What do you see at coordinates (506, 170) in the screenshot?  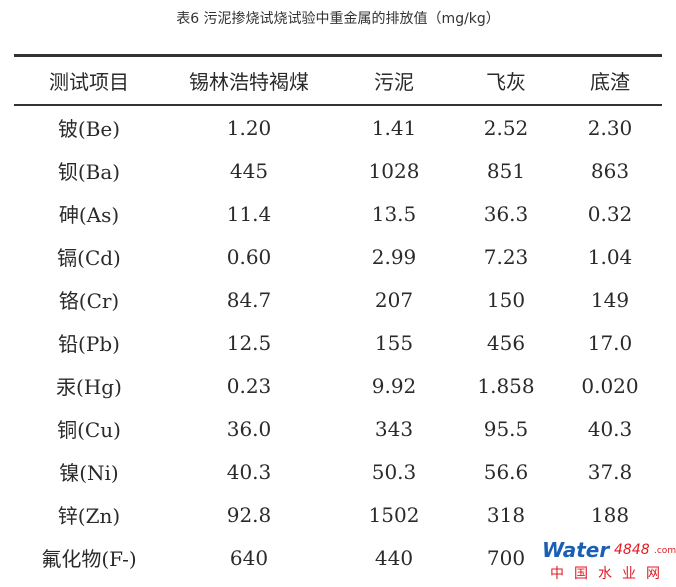 I see `value-cell: 851` at bounding box center [506, 170].